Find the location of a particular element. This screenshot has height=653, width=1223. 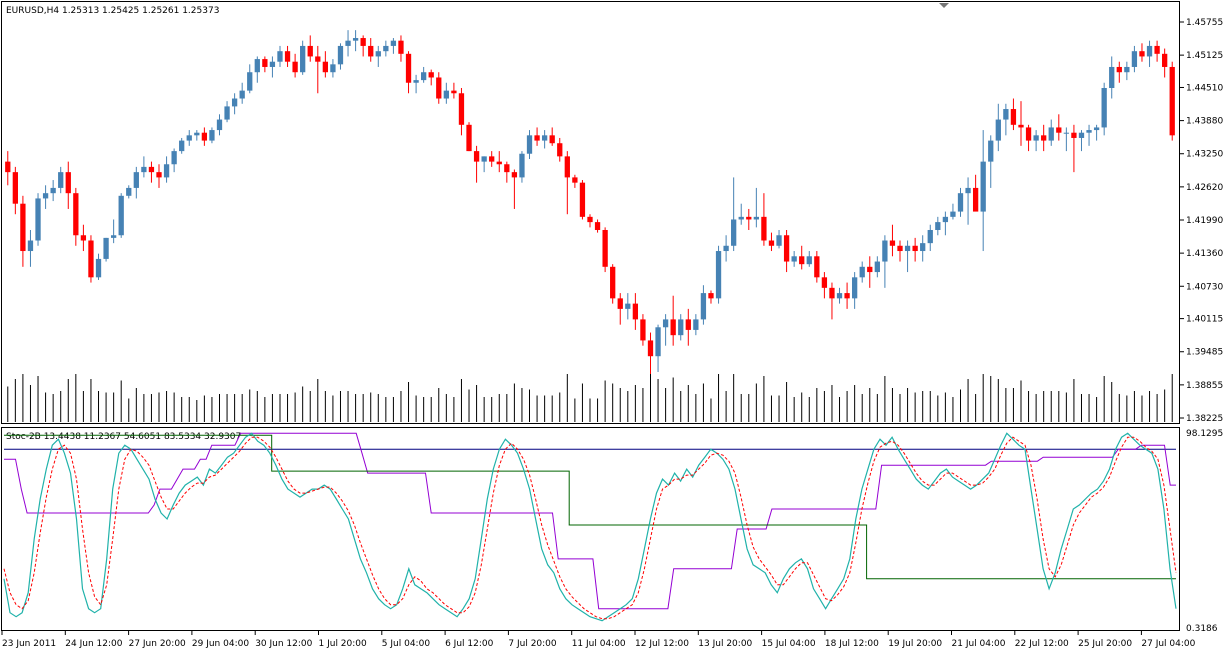

time-tick-label: 22 Jul 12:00 is located at coordinates (1042, 644).